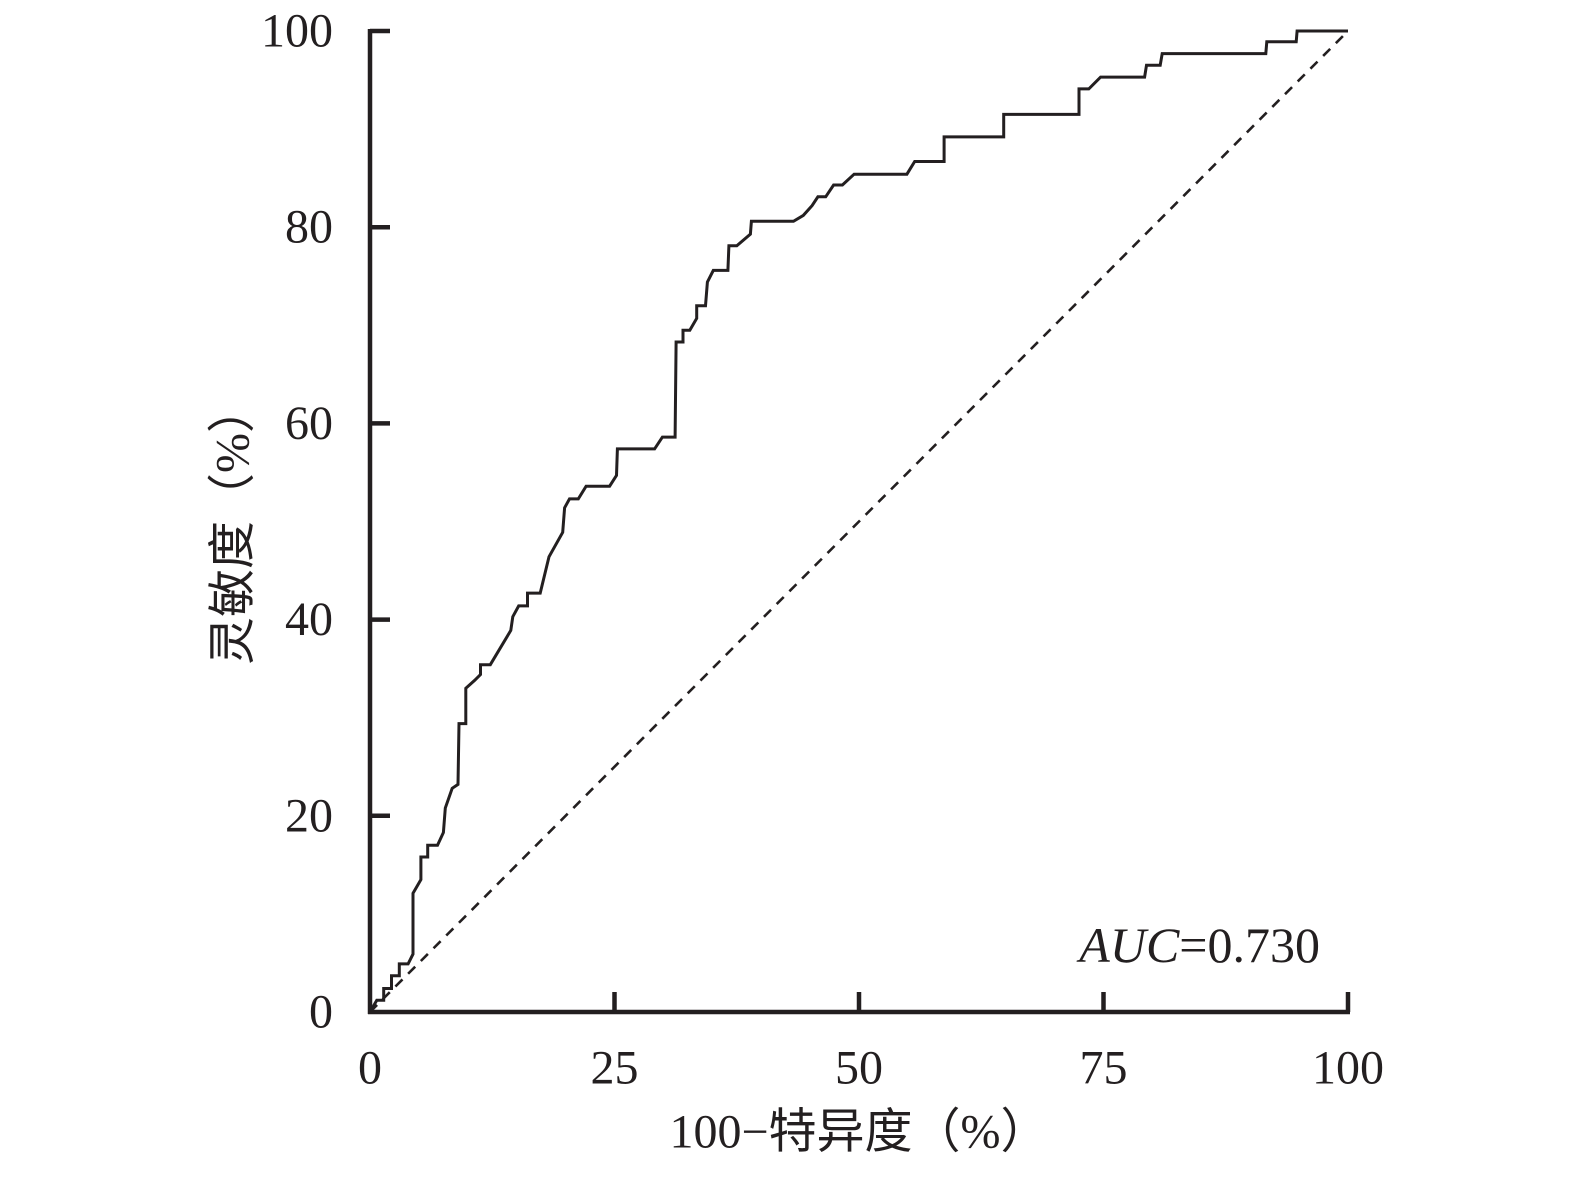 Image resolution: width=1575 pixels, height=1178 pixels. Describe the element at coordinates (858, 1132) in the screenshot. I see `x-axis-title: 100−特异度（%）` at that location.